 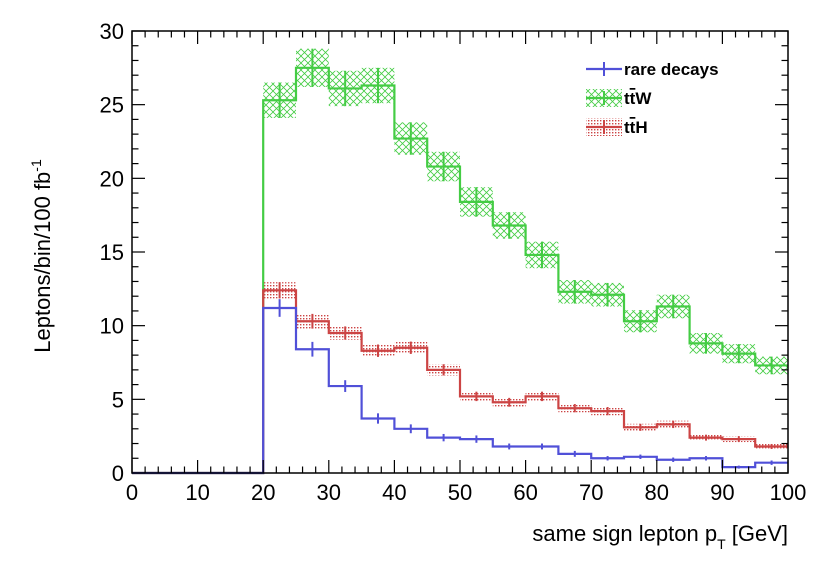 What do you see at coordinates (460, 492) in the screenshot?
I see `x-tick-label: 50` at bounding box center [460, 492].